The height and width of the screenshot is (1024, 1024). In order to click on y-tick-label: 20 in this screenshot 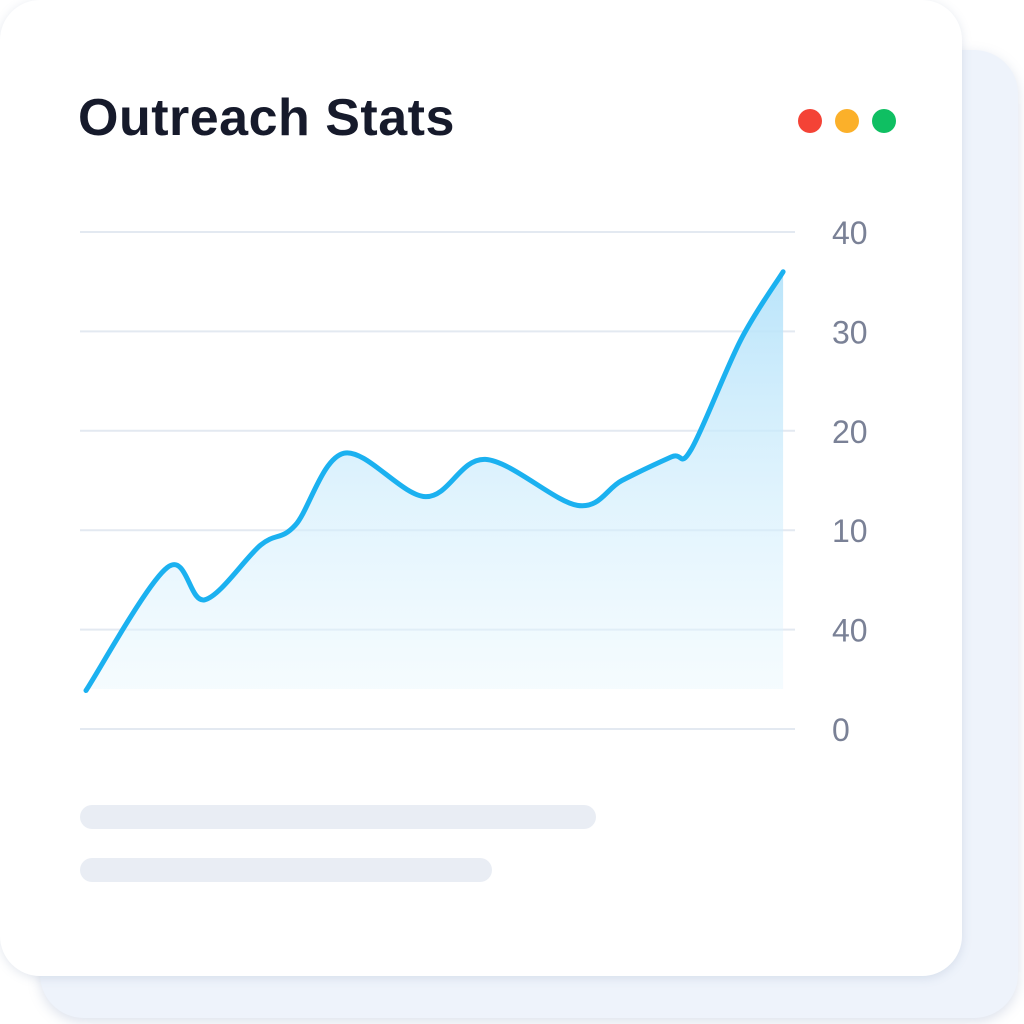, I will do `click(850, 432)`.